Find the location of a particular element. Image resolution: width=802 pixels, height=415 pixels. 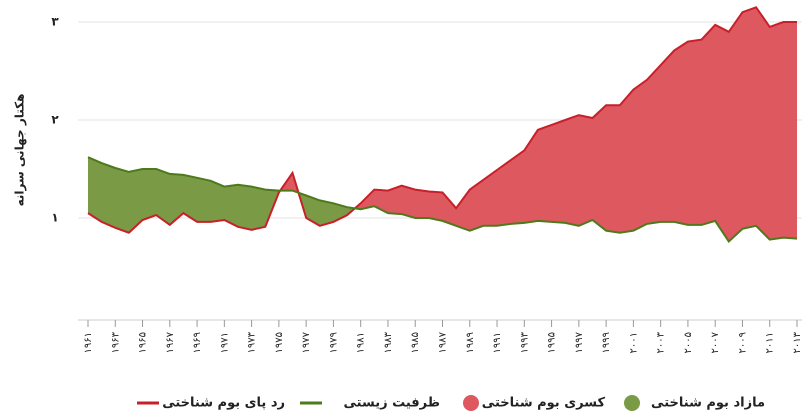

x-tick-label: ۲۰۰۹ is located at coordinates (742, 342).